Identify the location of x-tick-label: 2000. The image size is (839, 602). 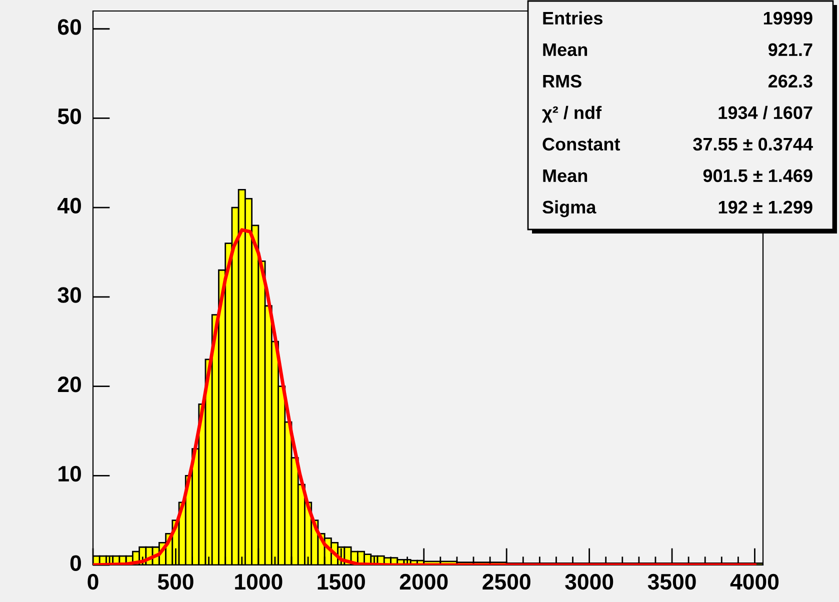
(424, 582).